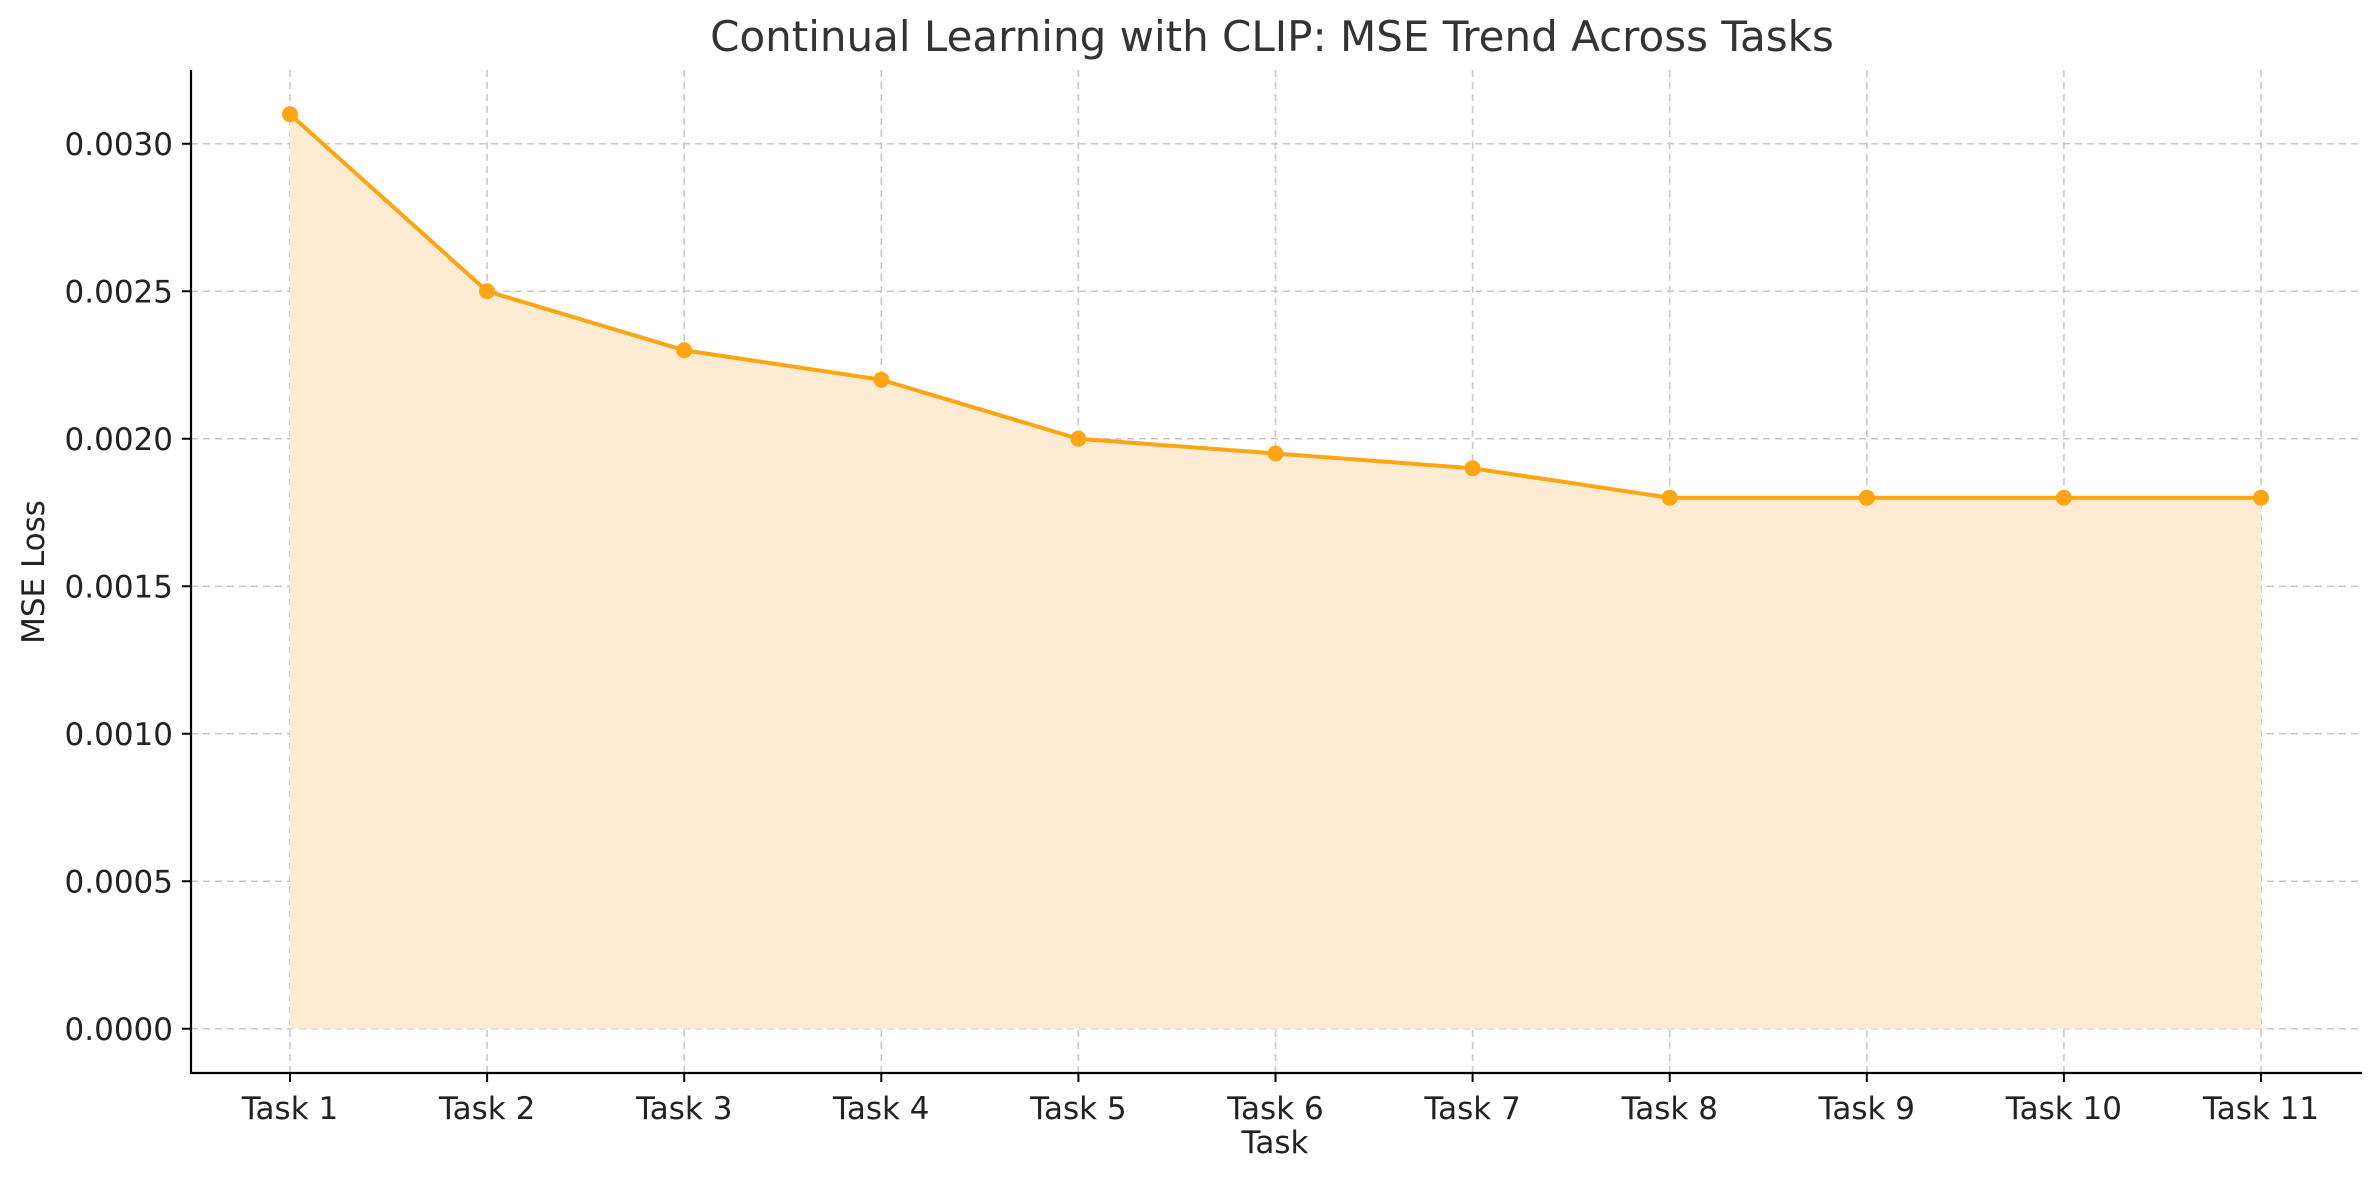  What do you see at coordinates (119, 735) in the screenshot?
I see `y-tick-label: 0.0010` at bounding box center [119, 735].